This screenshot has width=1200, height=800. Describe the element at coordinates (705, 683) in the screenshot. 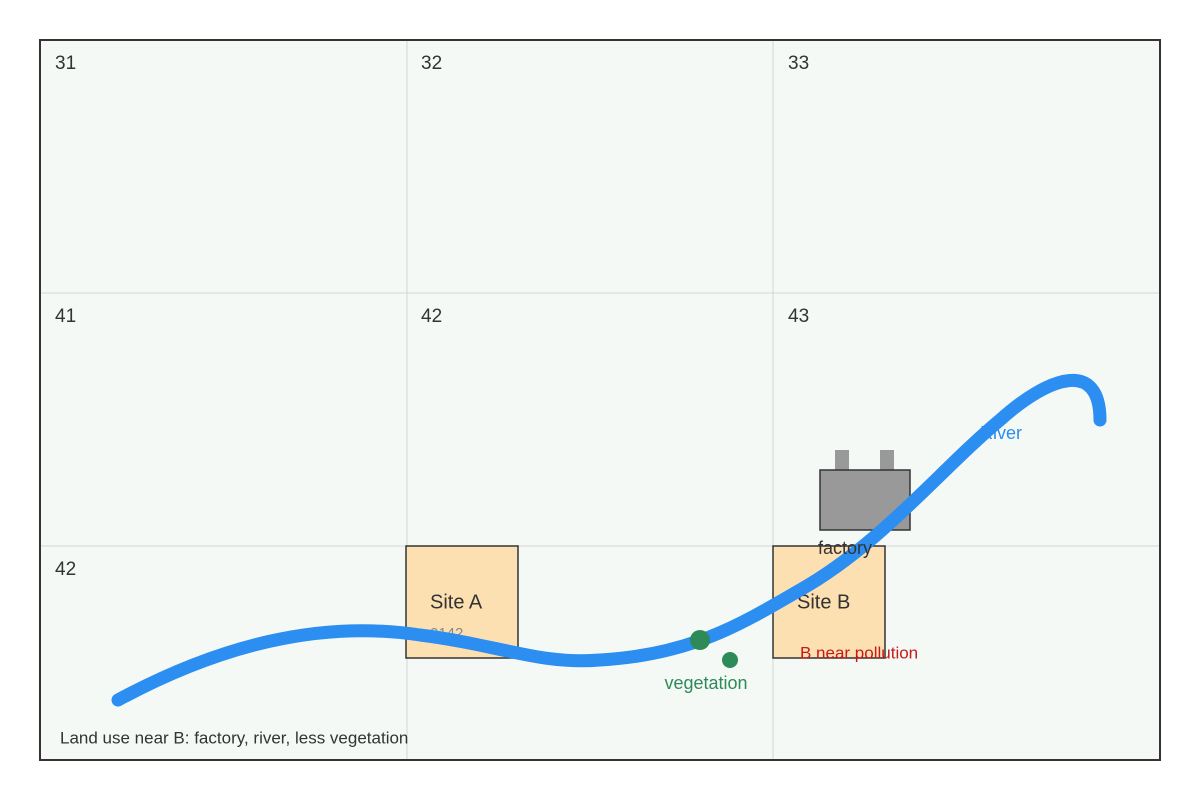

I see `vegetation-label: vegetation` at that location.